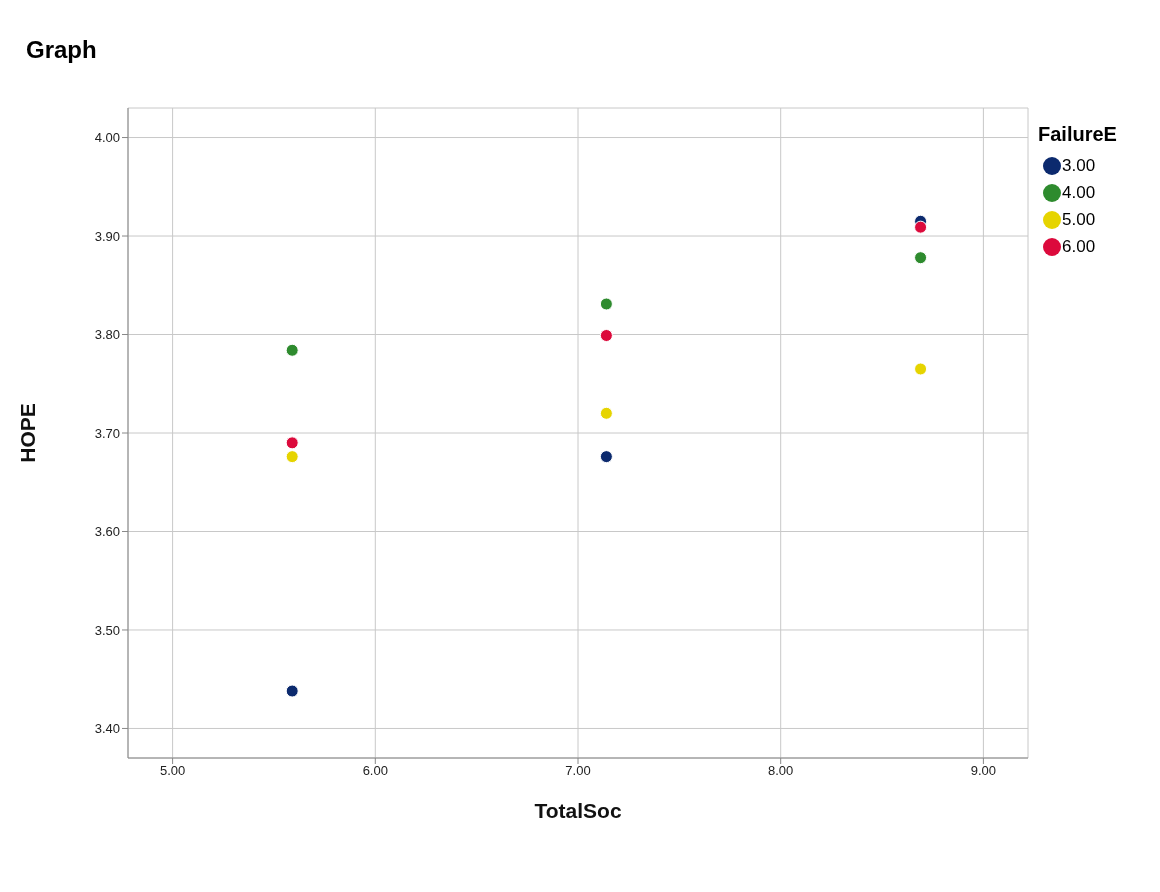 This screenshot has width=1160, height=892. I want to click on y-tick-label: 3.60, so click(107, 532).